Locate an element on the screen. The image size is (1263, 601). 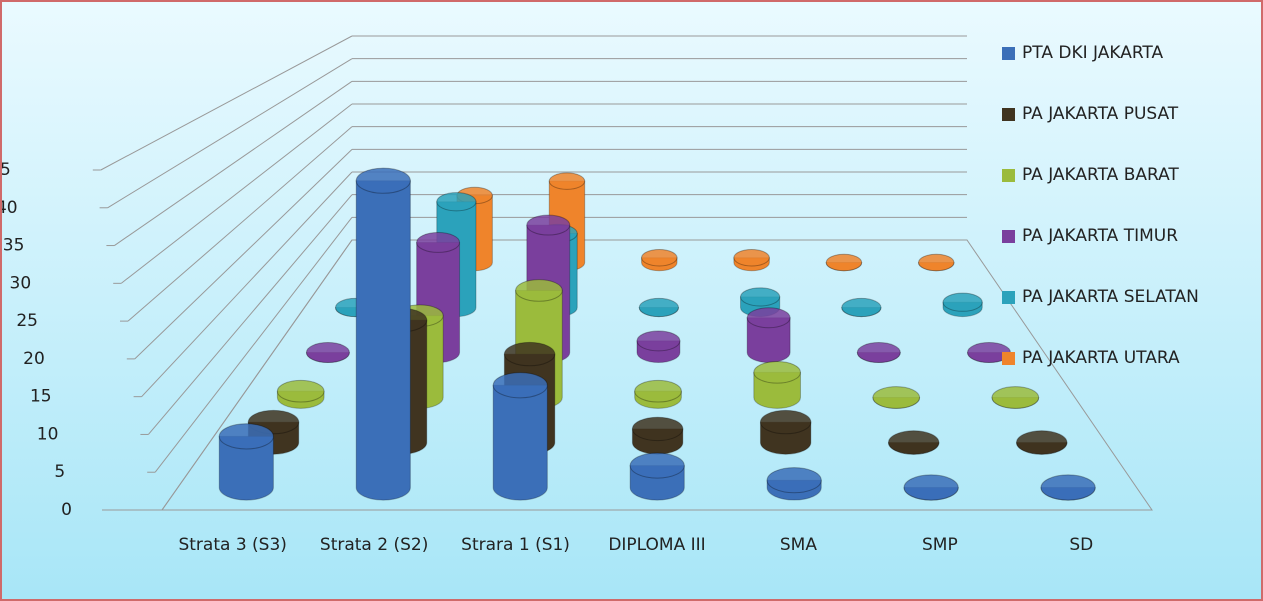
legend-item: PA JAKARTA UTARA is located at coordinates (1128, 358).